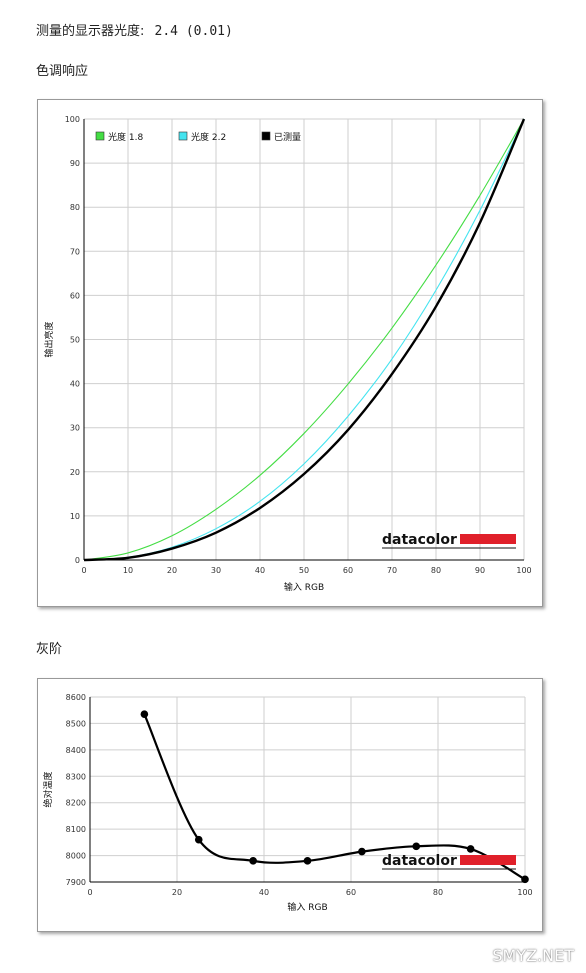  Describe the element at coordinates (216, 570) in the screenshot. I see `x-tick-label: 30` at that location.